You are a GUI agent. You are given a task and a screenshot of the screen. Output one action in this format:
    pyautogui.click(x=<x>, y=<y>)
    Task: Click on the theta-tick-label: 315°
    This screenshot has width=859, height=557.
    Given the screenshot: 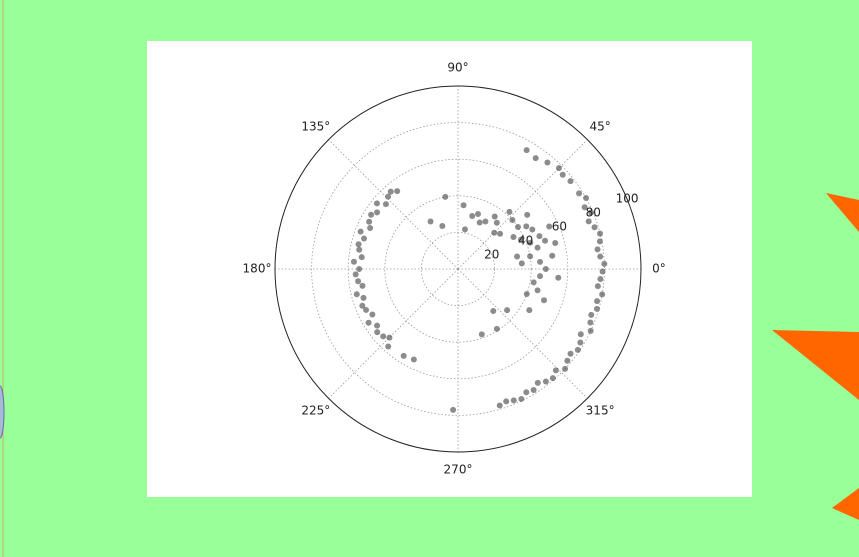 What is the action you would take?
    pyautogui.click(x=600, y=411)
    